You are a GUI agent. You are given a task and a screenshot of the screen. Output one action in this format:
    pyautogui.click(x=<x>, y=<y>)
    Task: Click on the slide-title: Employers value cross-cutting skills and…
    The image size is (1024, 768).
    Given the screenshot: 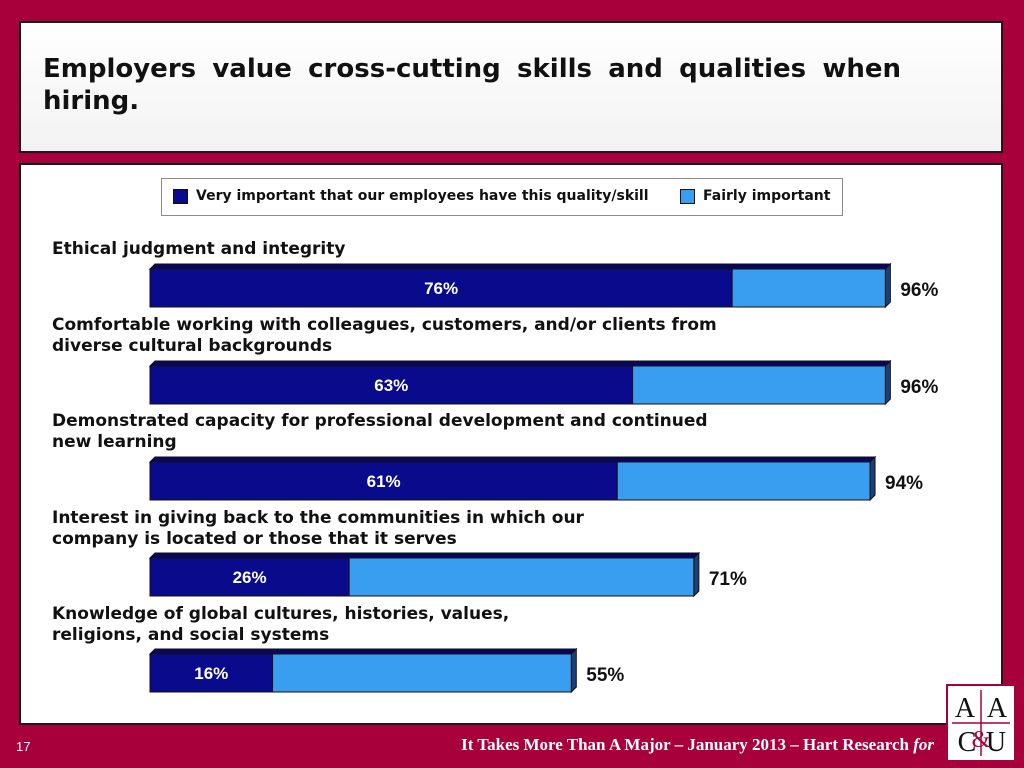 What is the action you would take?
    pyautogui.click(x=472, y=85)
    